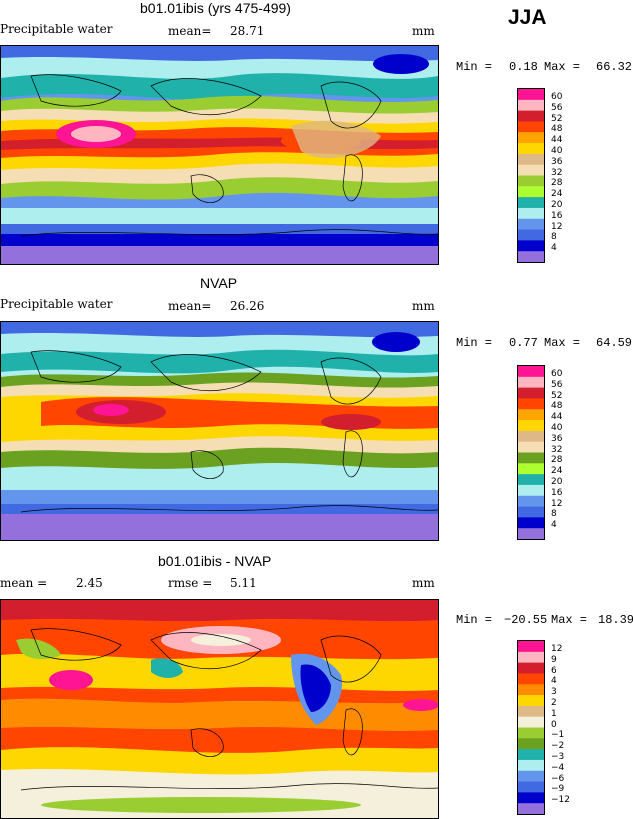  What do you see at coordinates (523, 67) in the screenshot?
I see `panel1-min-value: 0.18` at bounding box center [523, 67].